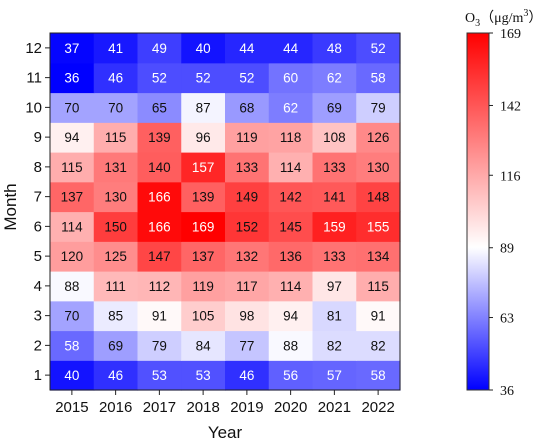 Image resolution: width=550 pixels, height=446 pixels. Describe the element at coordinates (159, 167) in the screenshot. I see `heatmap-cell-label: 140` at that location.